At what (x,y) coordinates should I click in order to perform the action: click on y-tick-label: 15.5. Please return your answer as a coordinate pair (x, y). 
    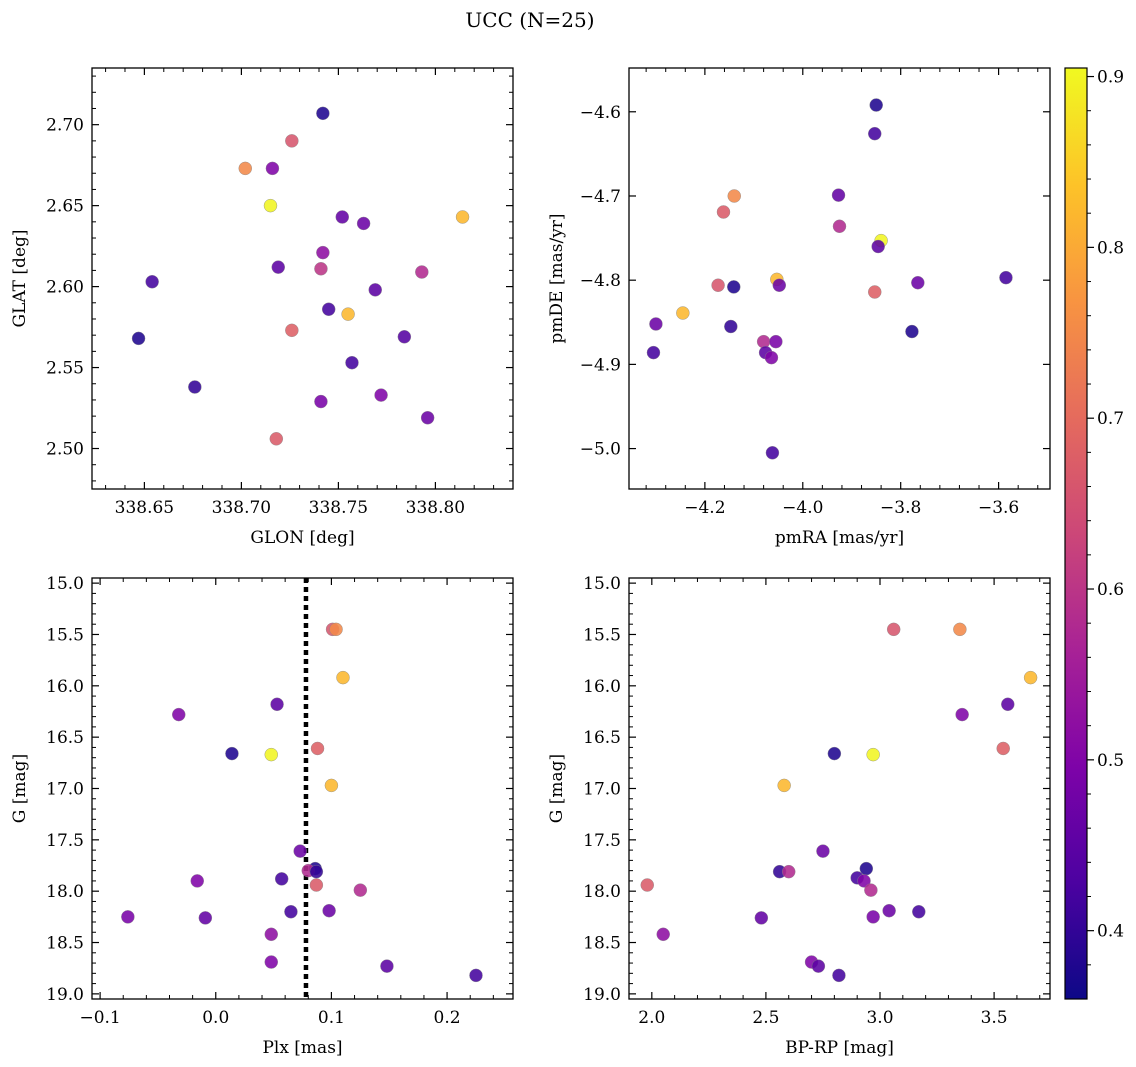
    Looking at the image, I should click on (602, 635).